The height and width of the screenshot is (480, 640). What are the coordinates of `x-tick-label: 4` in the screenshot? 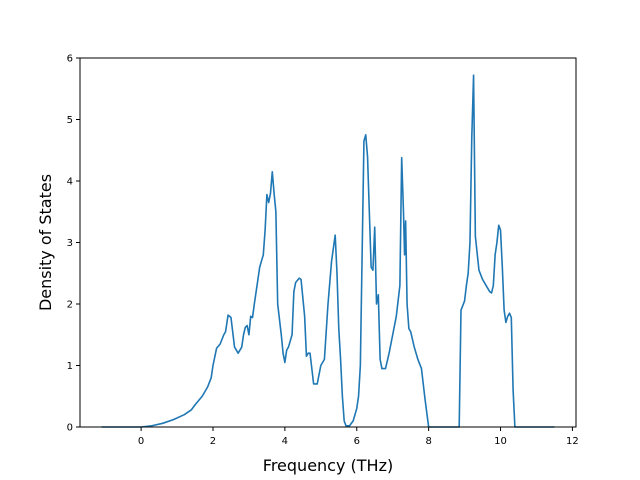 It's located at (285, 441).